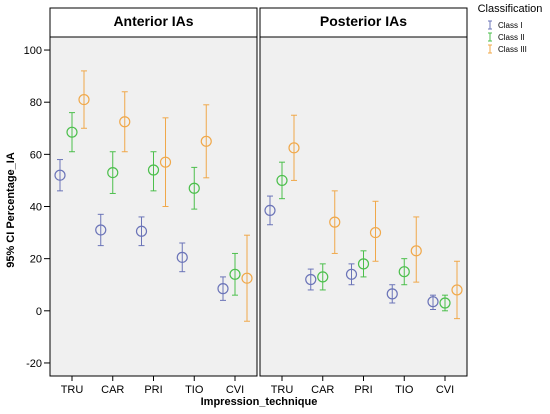  I want to click on y-tick-label: 60, so click(36, 155).